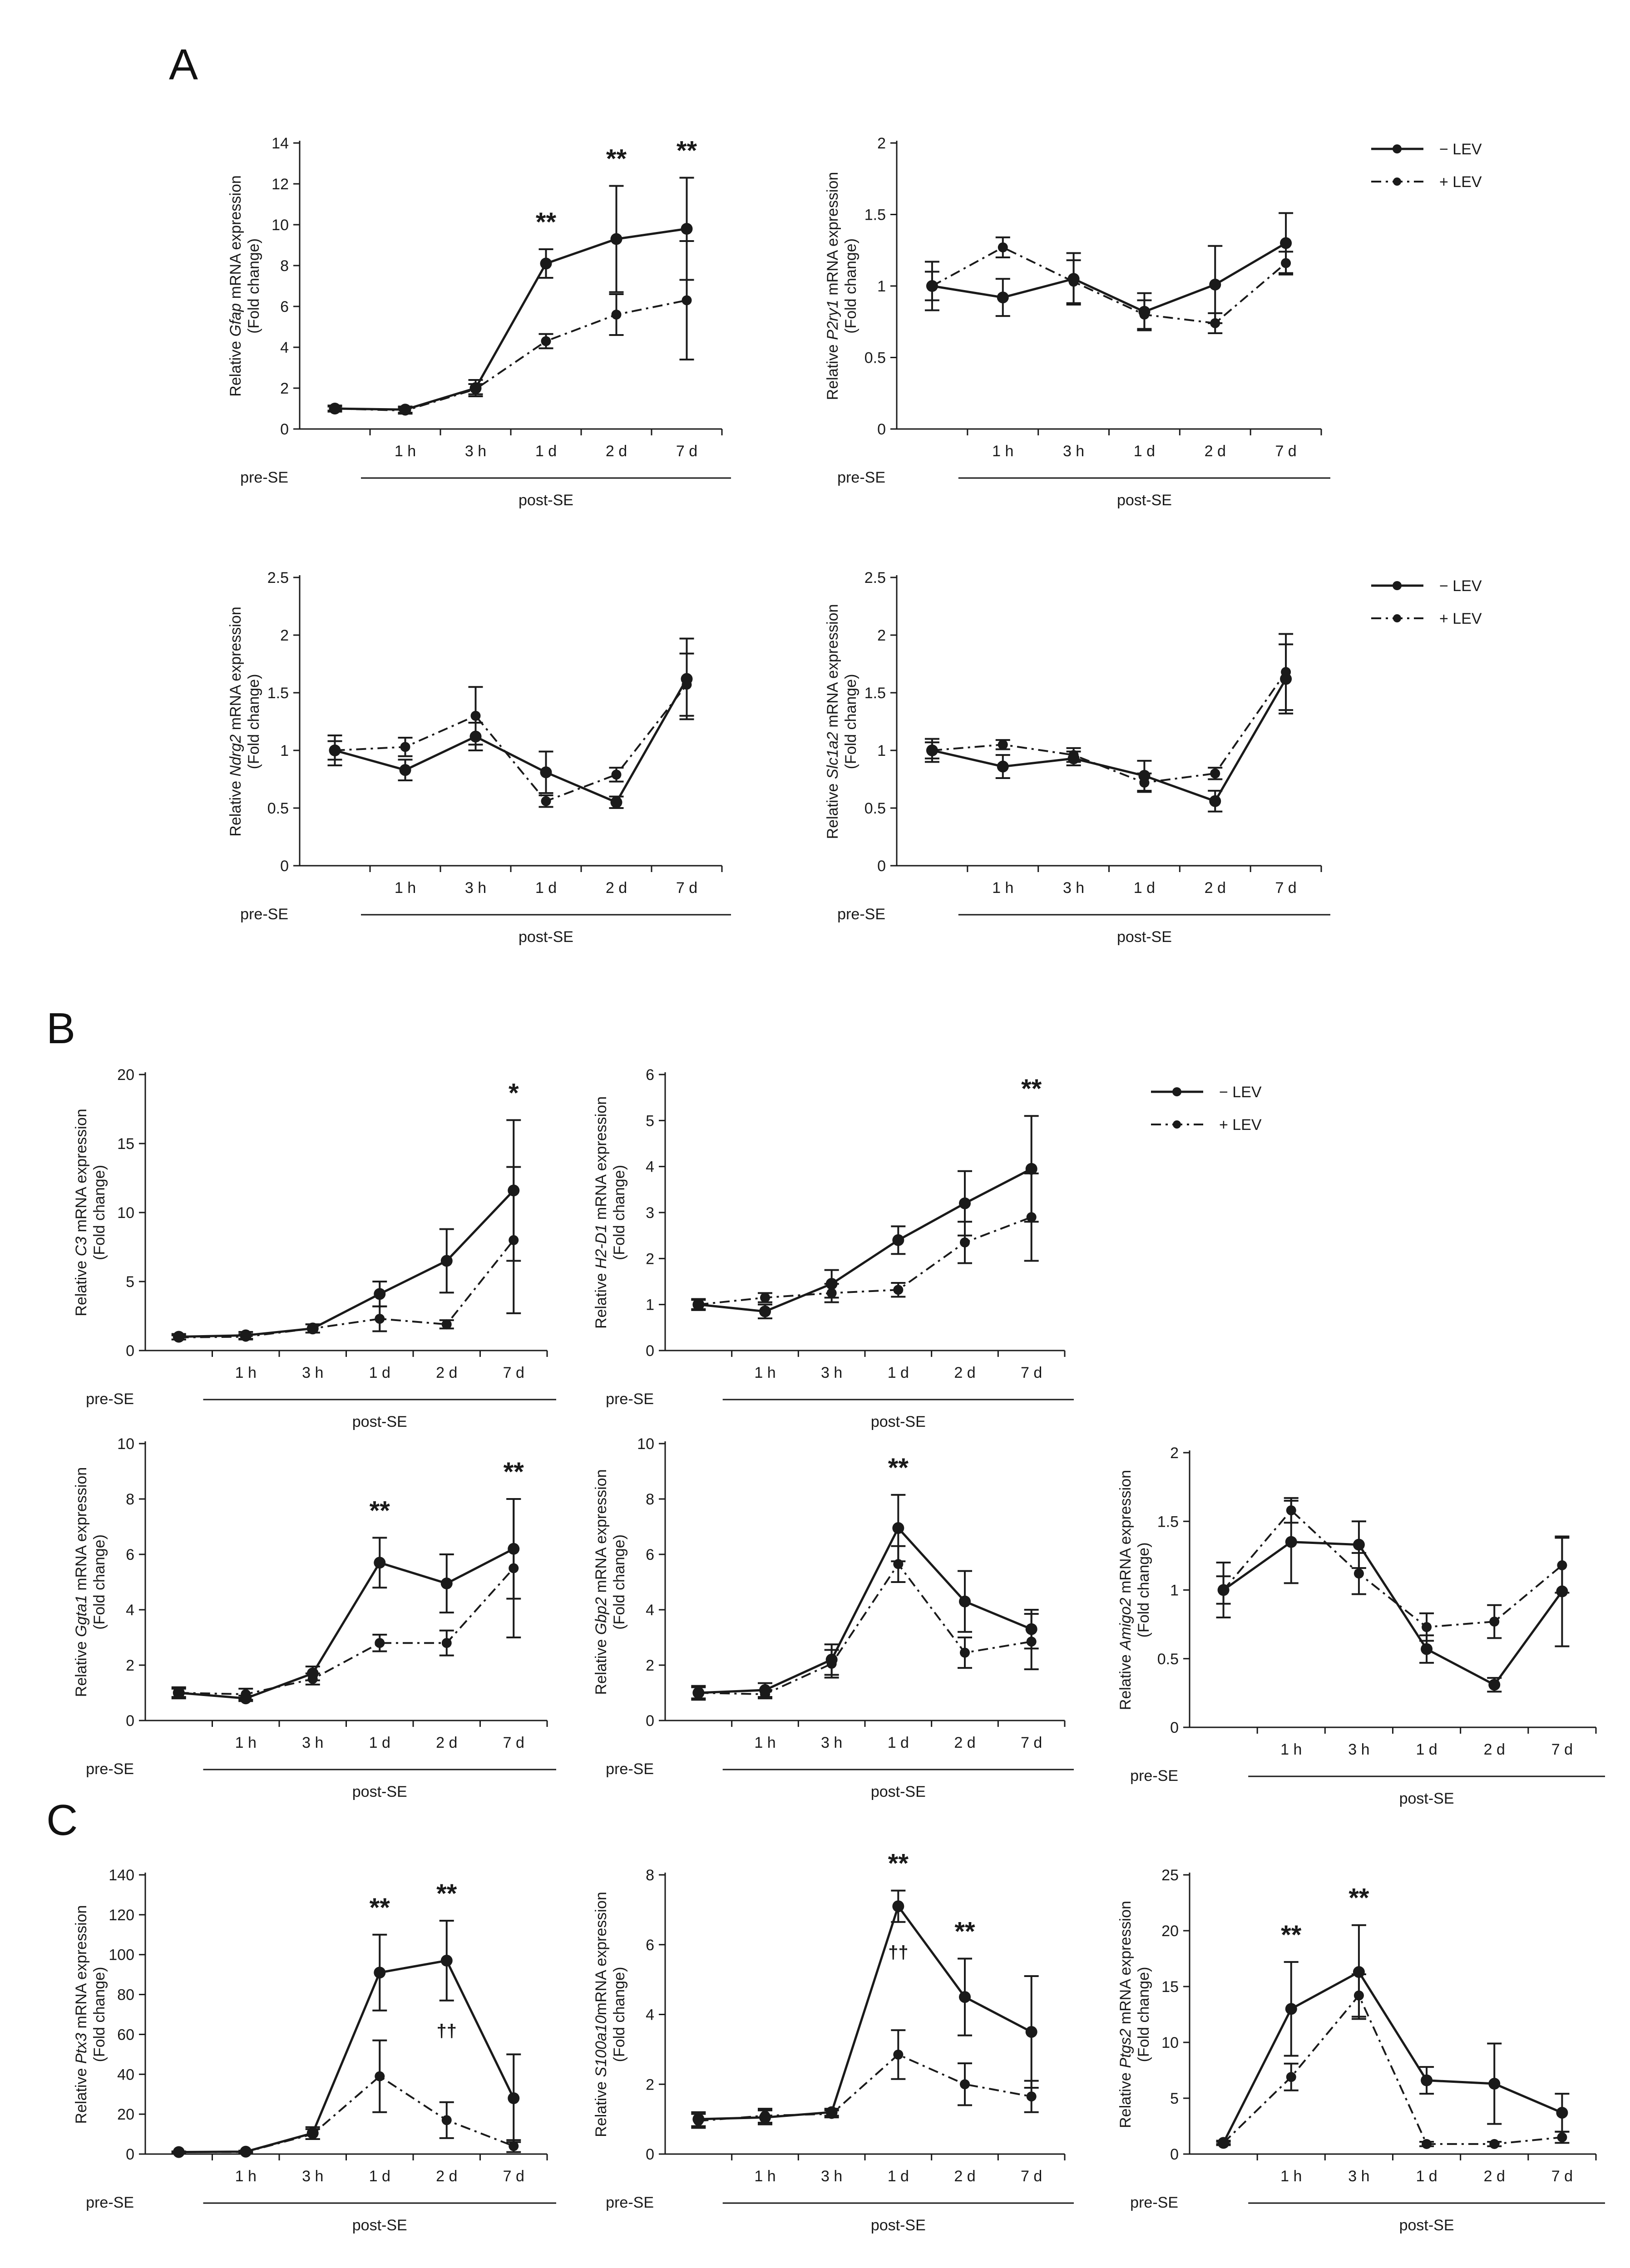 The image size is (1630, 2268). Describe the element at coordinates (125, 2074) in the screenshot. I see `y-tick-label: 40` at that location.